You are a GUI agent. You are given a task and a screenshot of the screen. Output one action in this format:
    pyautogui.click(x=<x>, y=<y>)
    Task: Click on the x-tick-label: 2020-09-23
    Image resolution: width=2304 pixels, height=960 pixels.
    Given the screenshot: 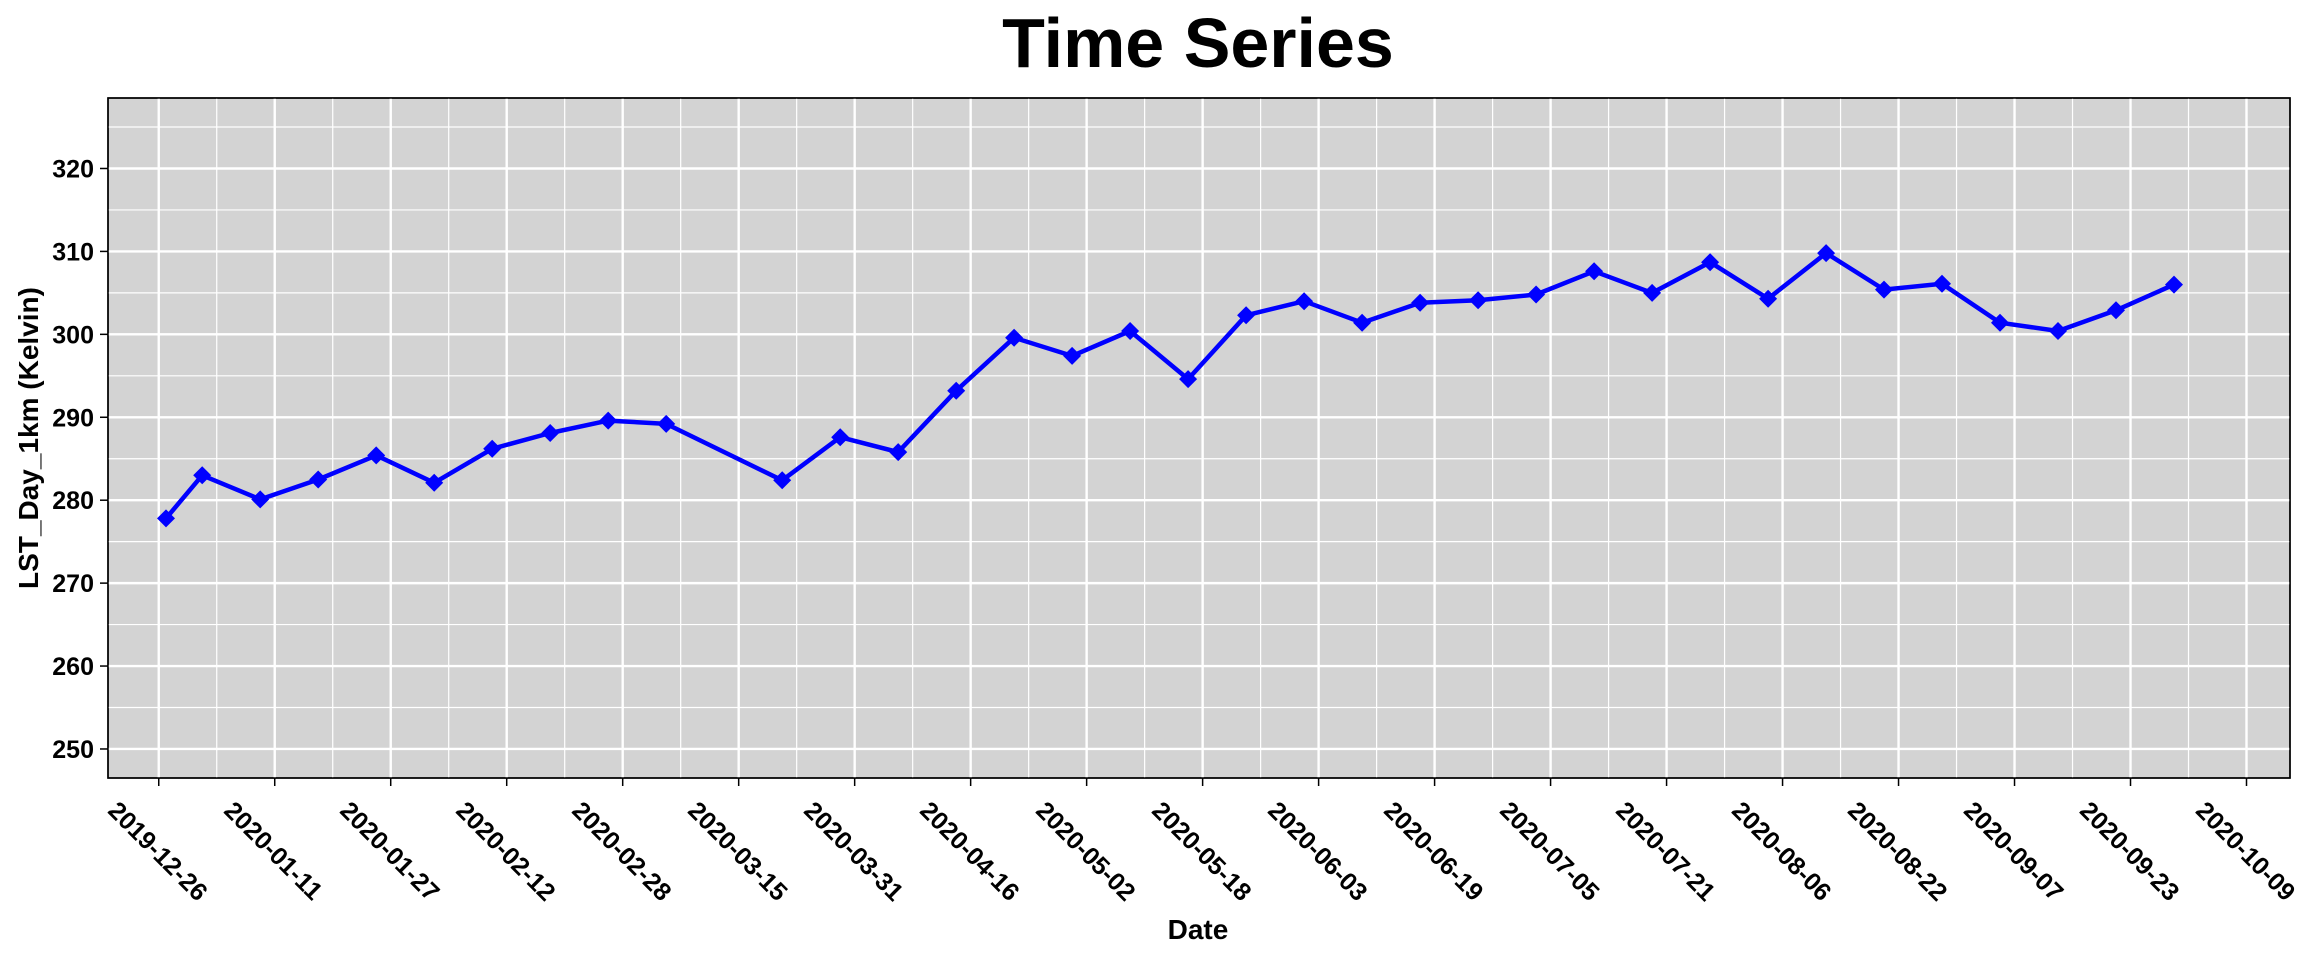 What is the action you would take?
    pyautogui.click(x=2129, y=851)
    